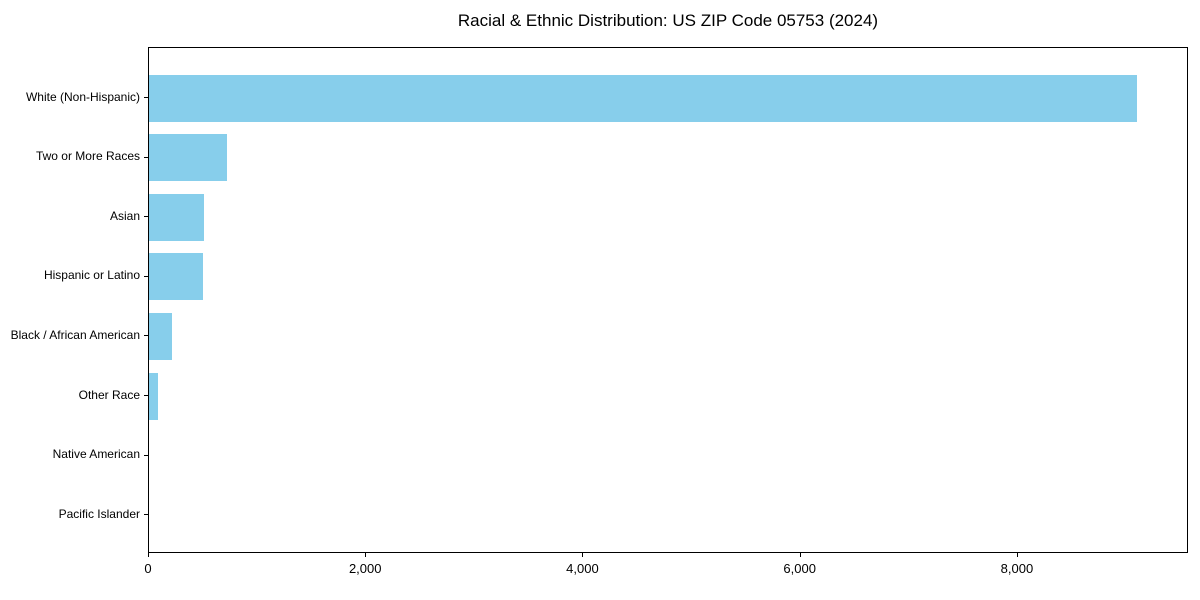  I want to click on y-tick-label-native-american: Native American, so click(96, 454).